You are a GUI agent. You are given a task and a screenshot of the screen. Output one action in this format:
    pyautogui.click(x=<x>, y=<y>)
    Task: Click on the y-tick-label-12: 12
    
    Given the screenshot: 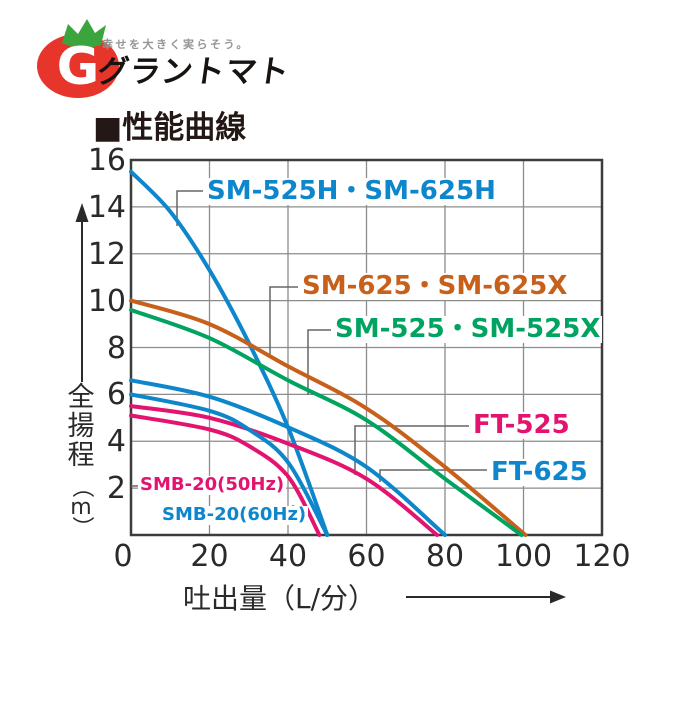 What is the action you would take?
    pyautogui.click(x=106, y=254)
    